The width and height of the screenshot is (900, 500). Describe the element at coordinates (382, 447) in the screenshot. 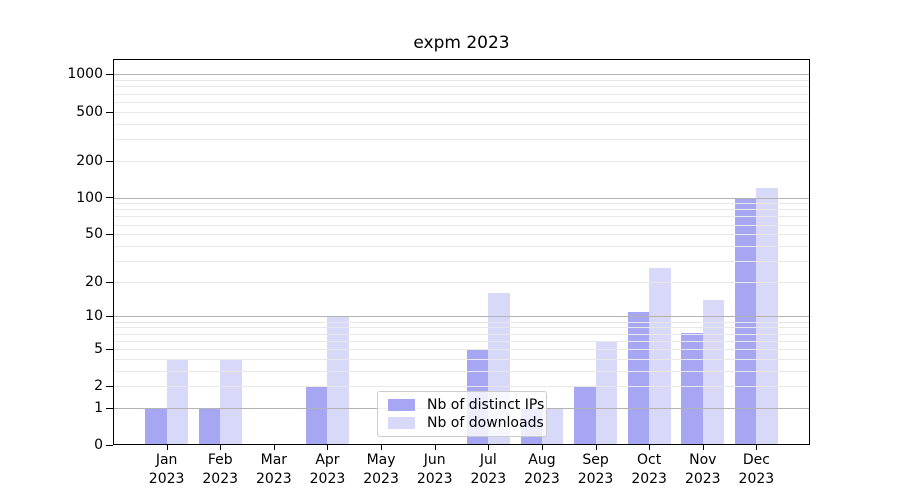

I see `x-tick-may` at that location.